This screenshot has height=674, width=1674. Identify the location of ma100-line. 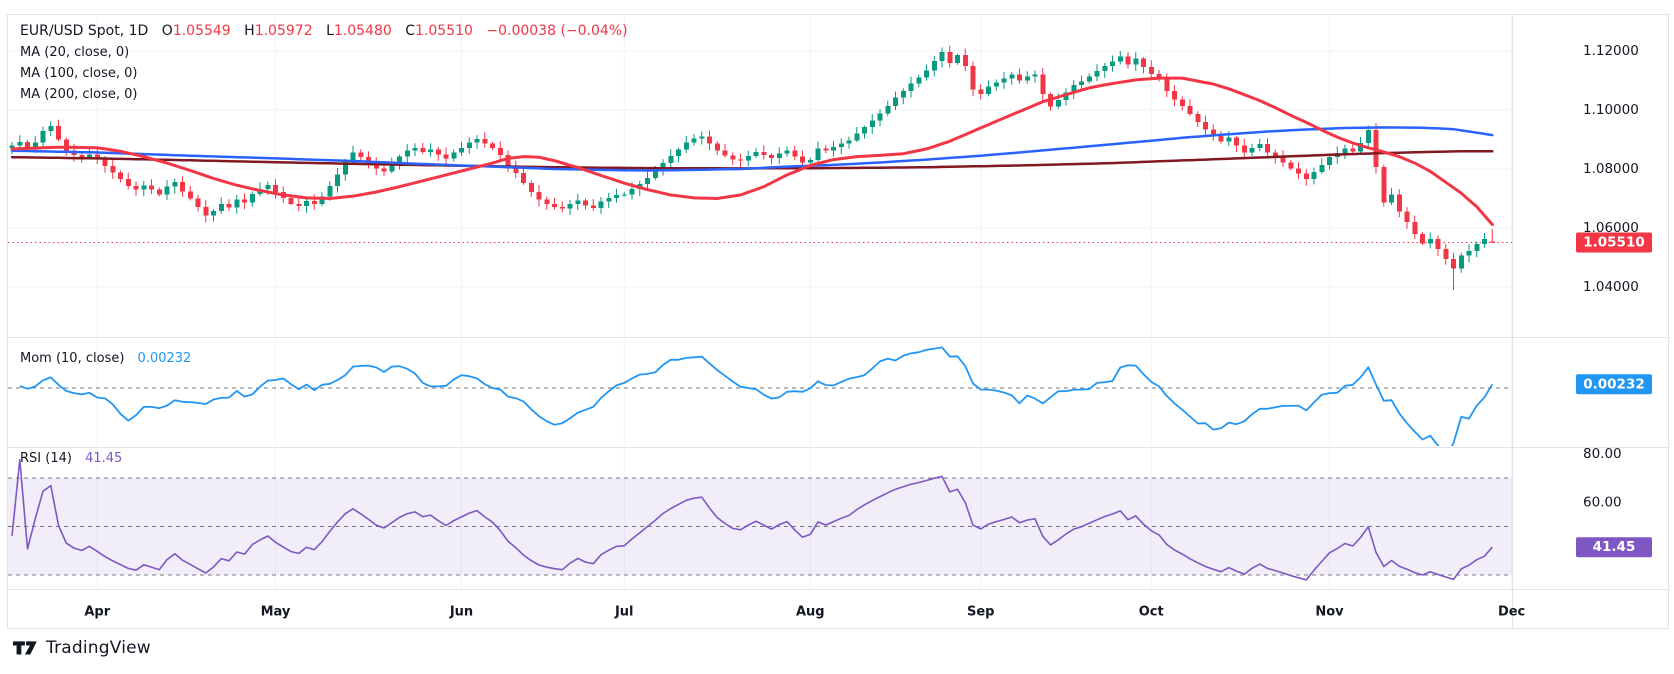
(752, 149).